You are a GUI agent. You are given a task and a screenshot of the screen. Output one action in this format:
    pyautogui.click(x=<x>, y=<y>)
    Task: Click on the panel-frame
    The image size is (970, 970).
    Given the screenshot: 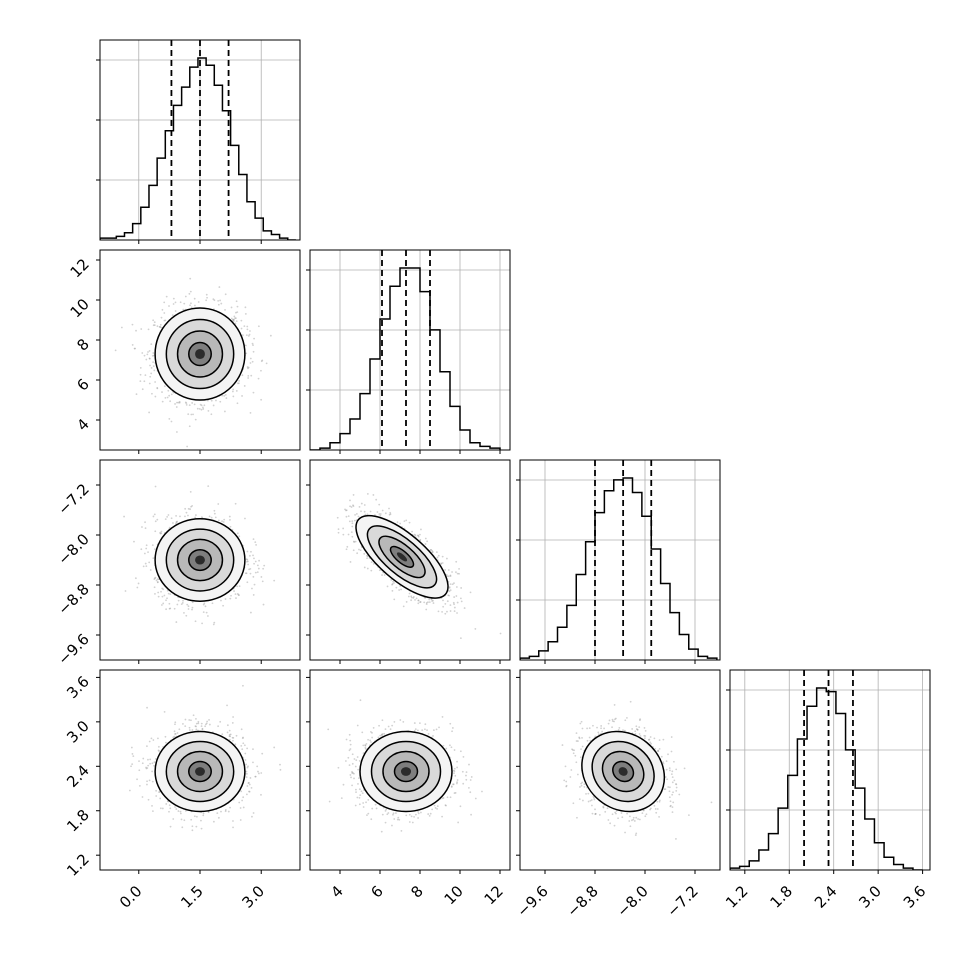 What is the action you would take?
    pyautogui.click(x=620, y=560)
    